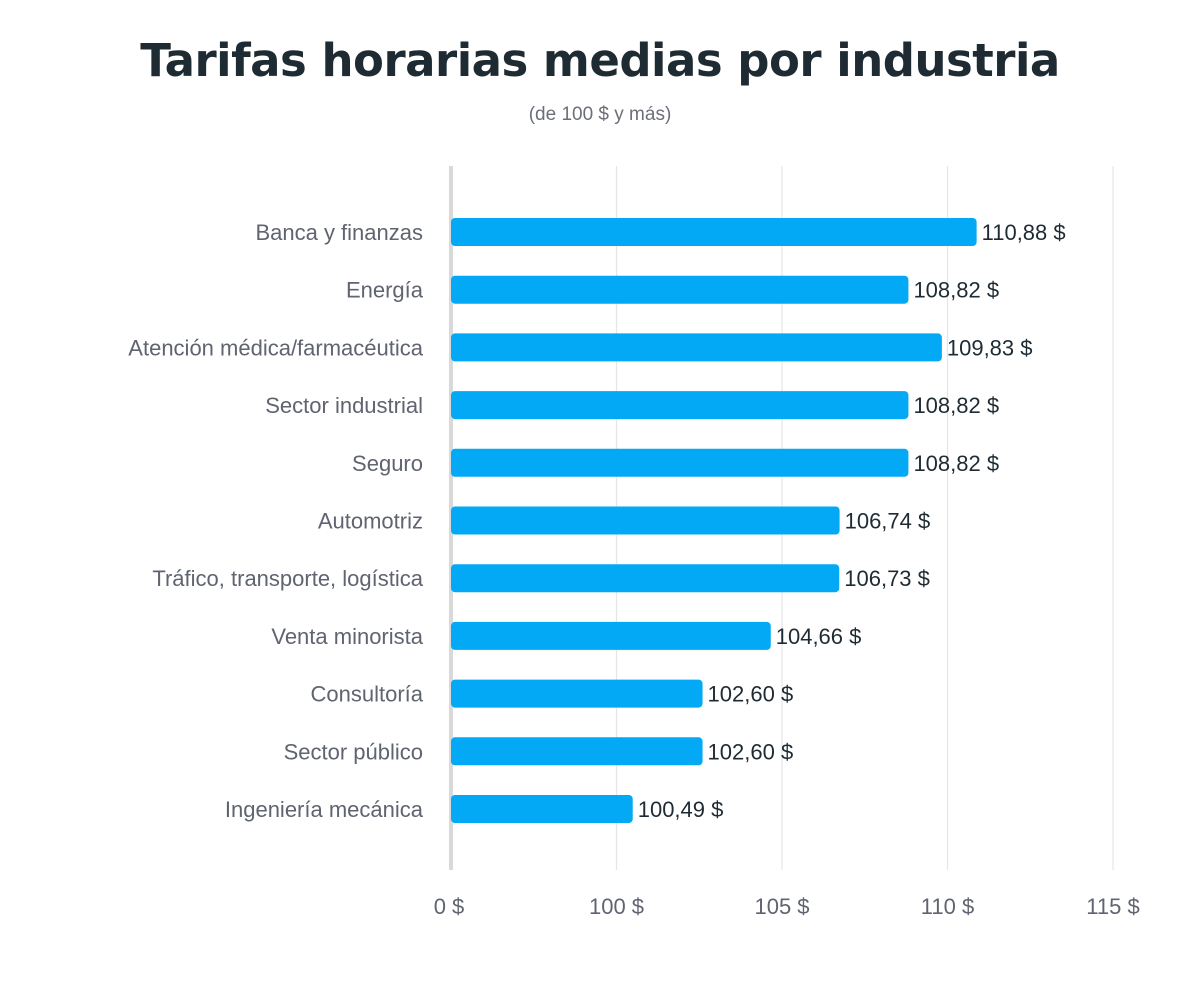 The image size is (1200, 990). What do you see at coordinates (600, 114) in the screenshot?
I see `chart-subtitle: (de 100 $ y más)` at bounding box center [600, 114].